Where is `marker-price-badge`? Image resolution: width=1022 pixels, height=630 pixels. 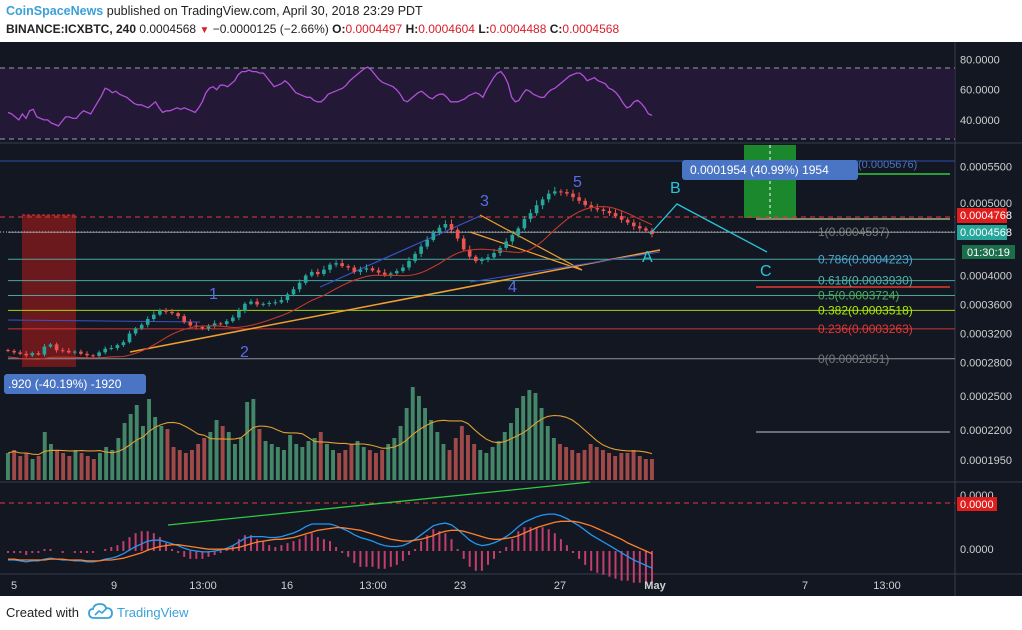 marker-price-badge is located at coordinates (982, 215).